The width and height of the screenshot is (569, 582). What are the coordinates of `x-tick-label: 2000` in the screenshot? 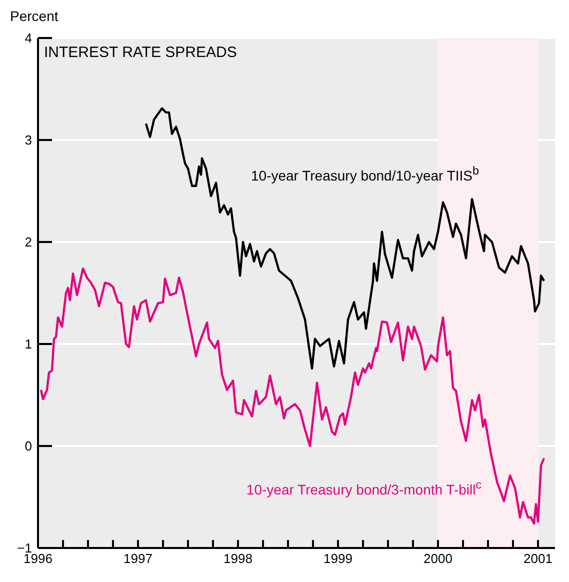 It's located at (438, 558).